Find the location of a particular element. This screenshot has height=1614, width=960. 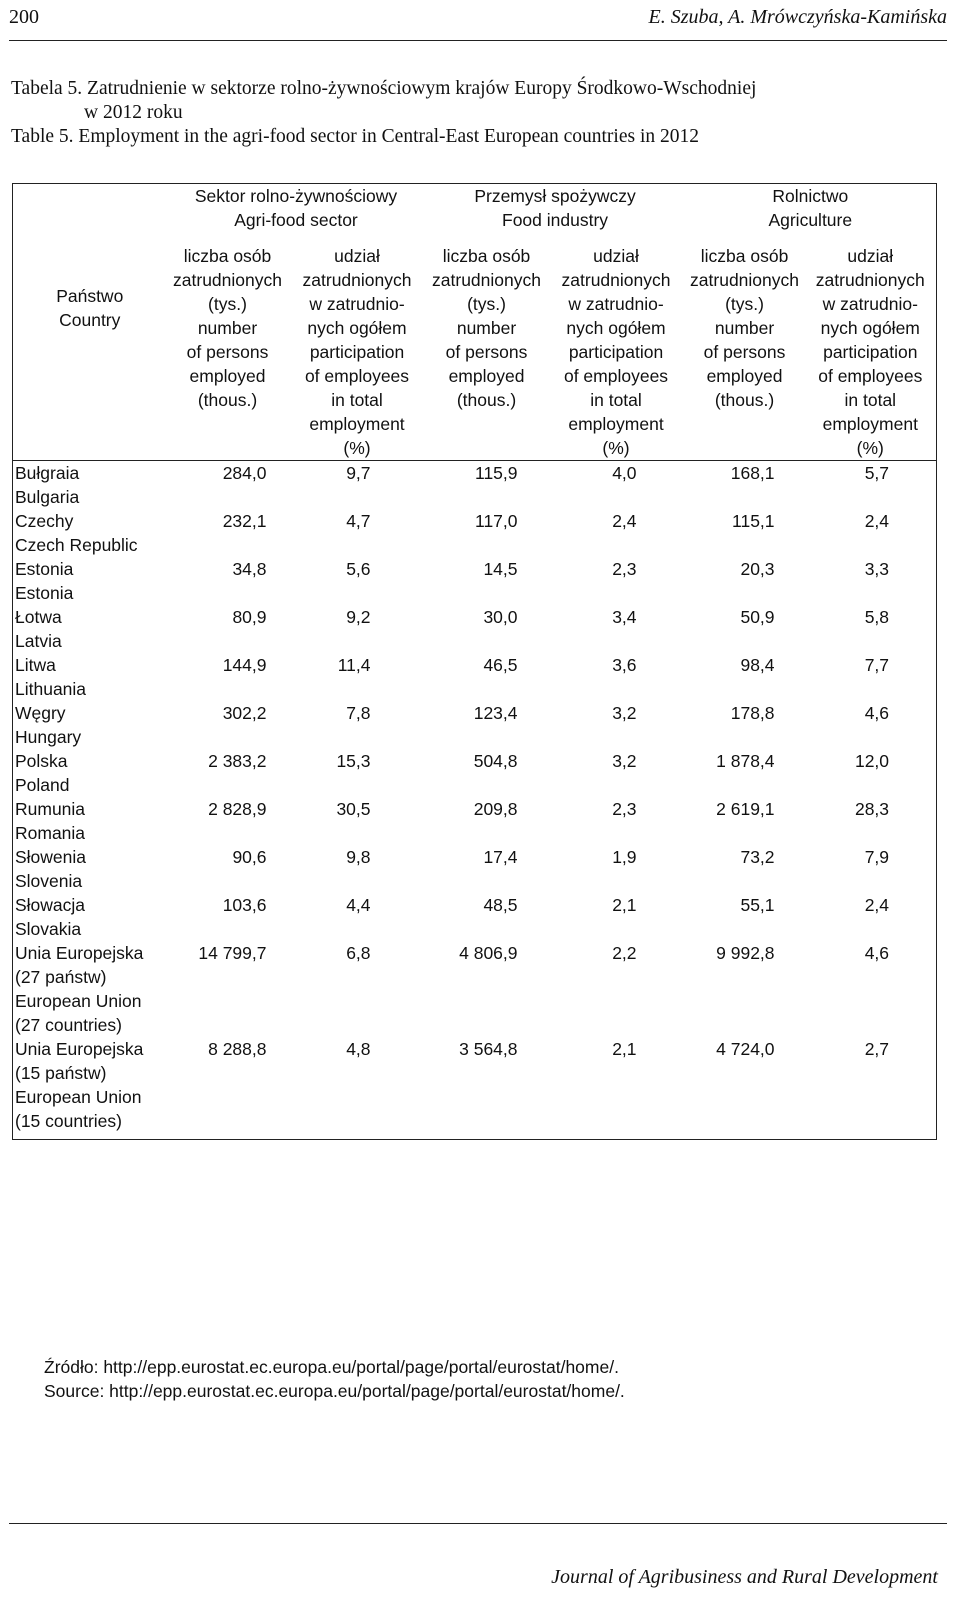

cell-agri-share: 5,7 is located at coordinates (871, 484).